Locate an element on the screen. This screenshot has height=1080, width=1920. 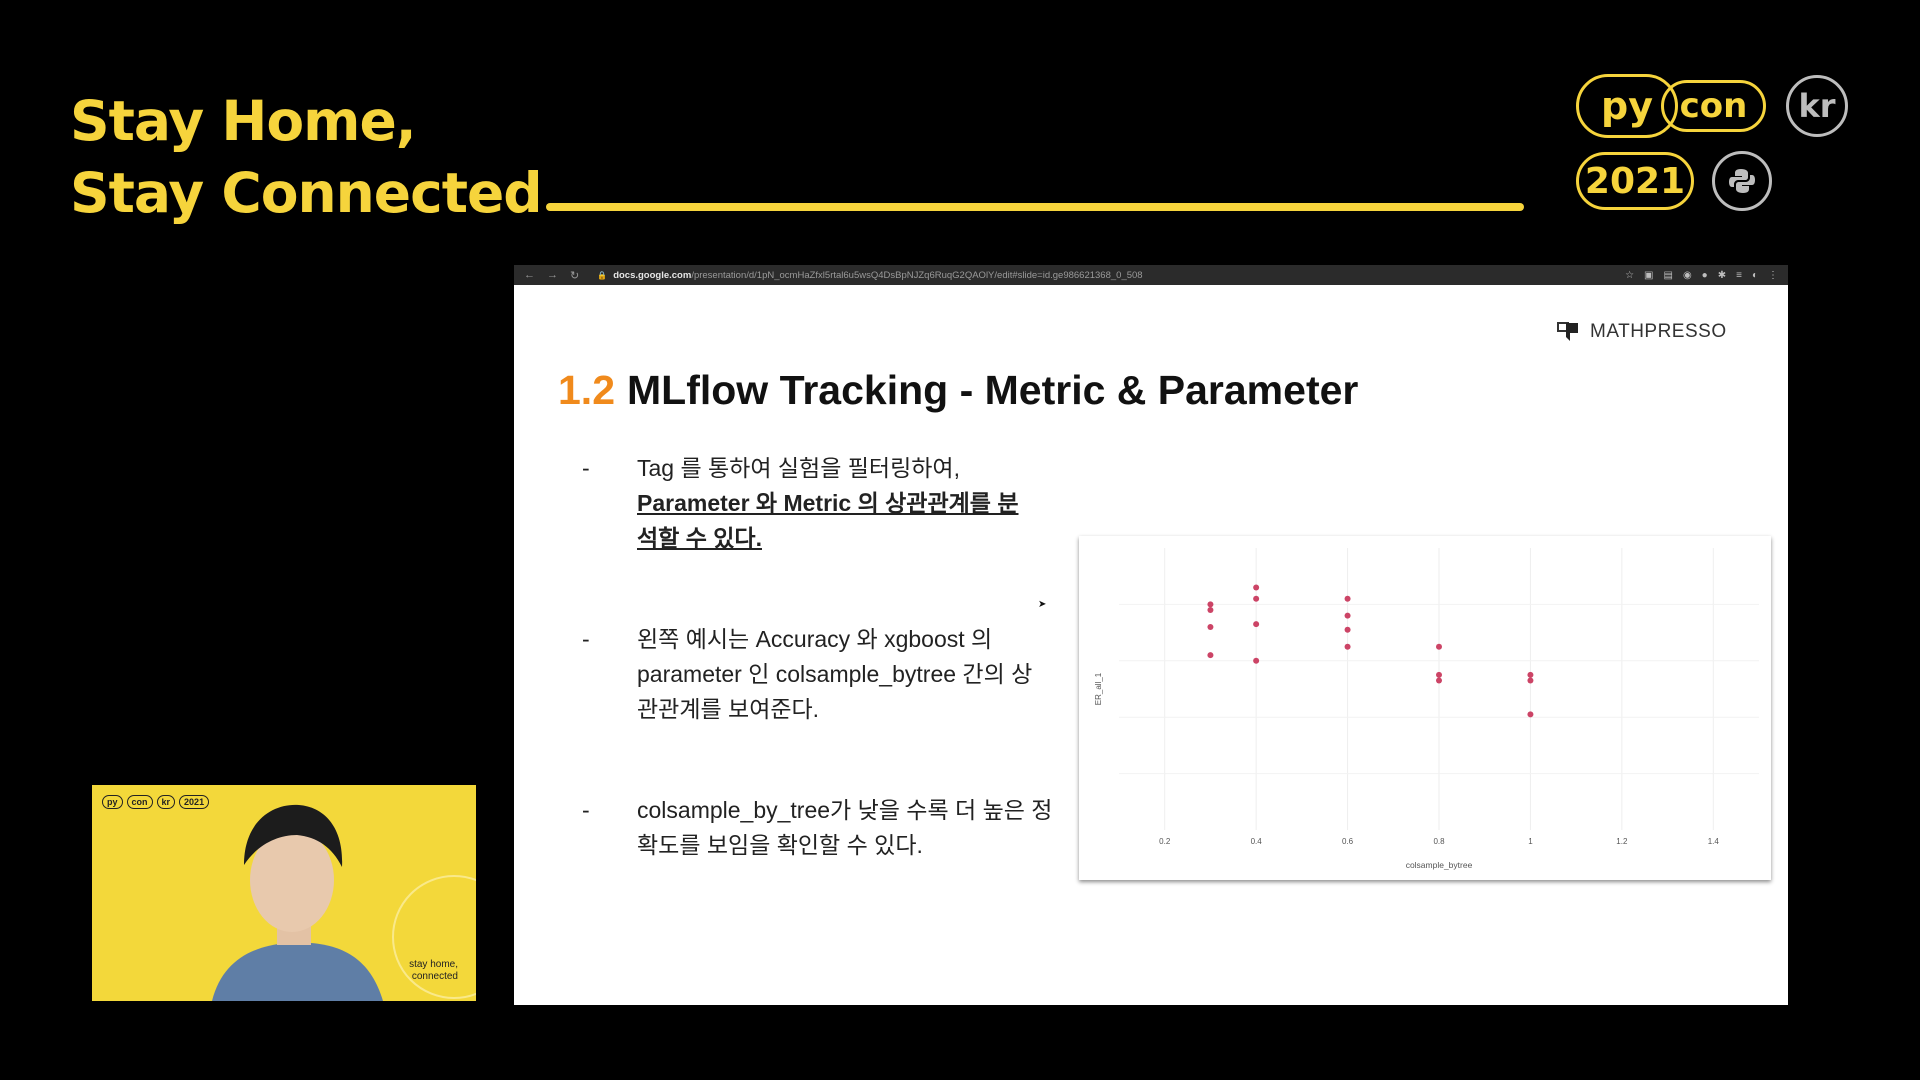
url-domain: docs.google.com is located at coordinates (652, 275).